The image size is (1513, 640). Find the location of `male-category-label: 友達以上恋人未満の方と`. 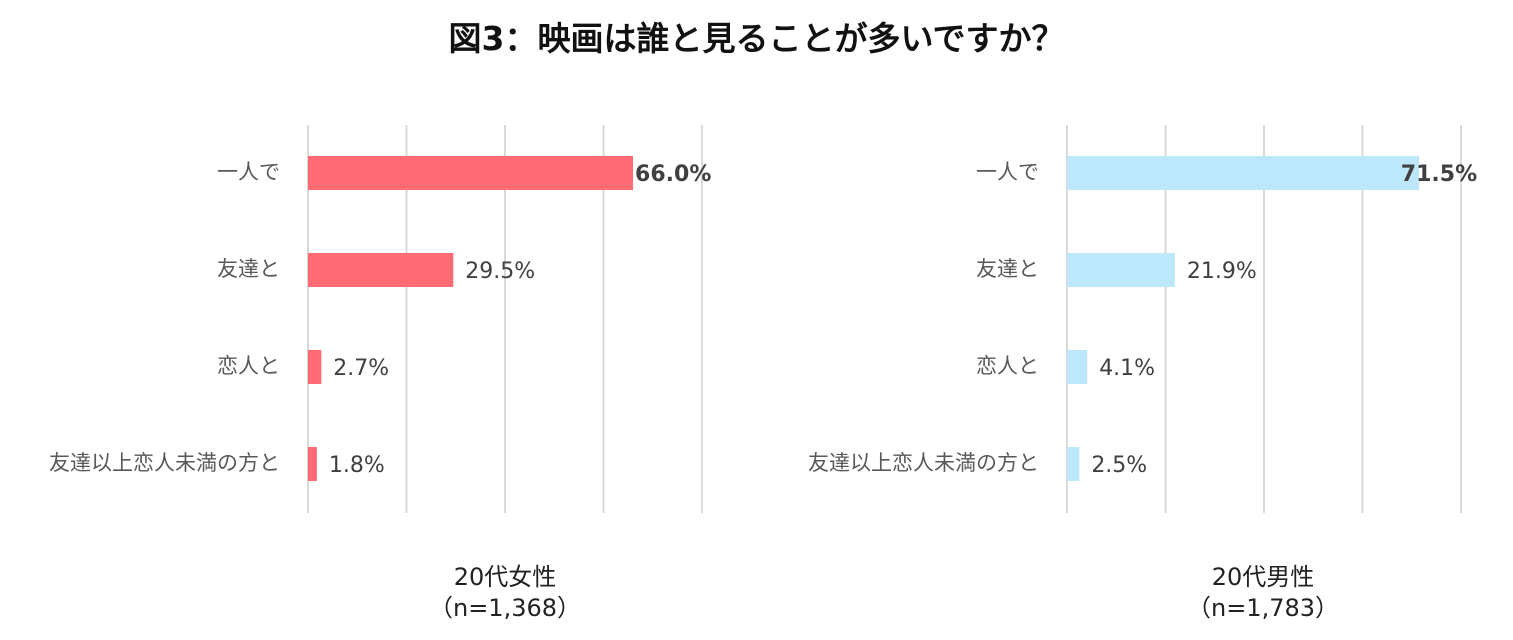

male-category-label: 友達以上恋人未満の方と is located at coordinates (923, 463).